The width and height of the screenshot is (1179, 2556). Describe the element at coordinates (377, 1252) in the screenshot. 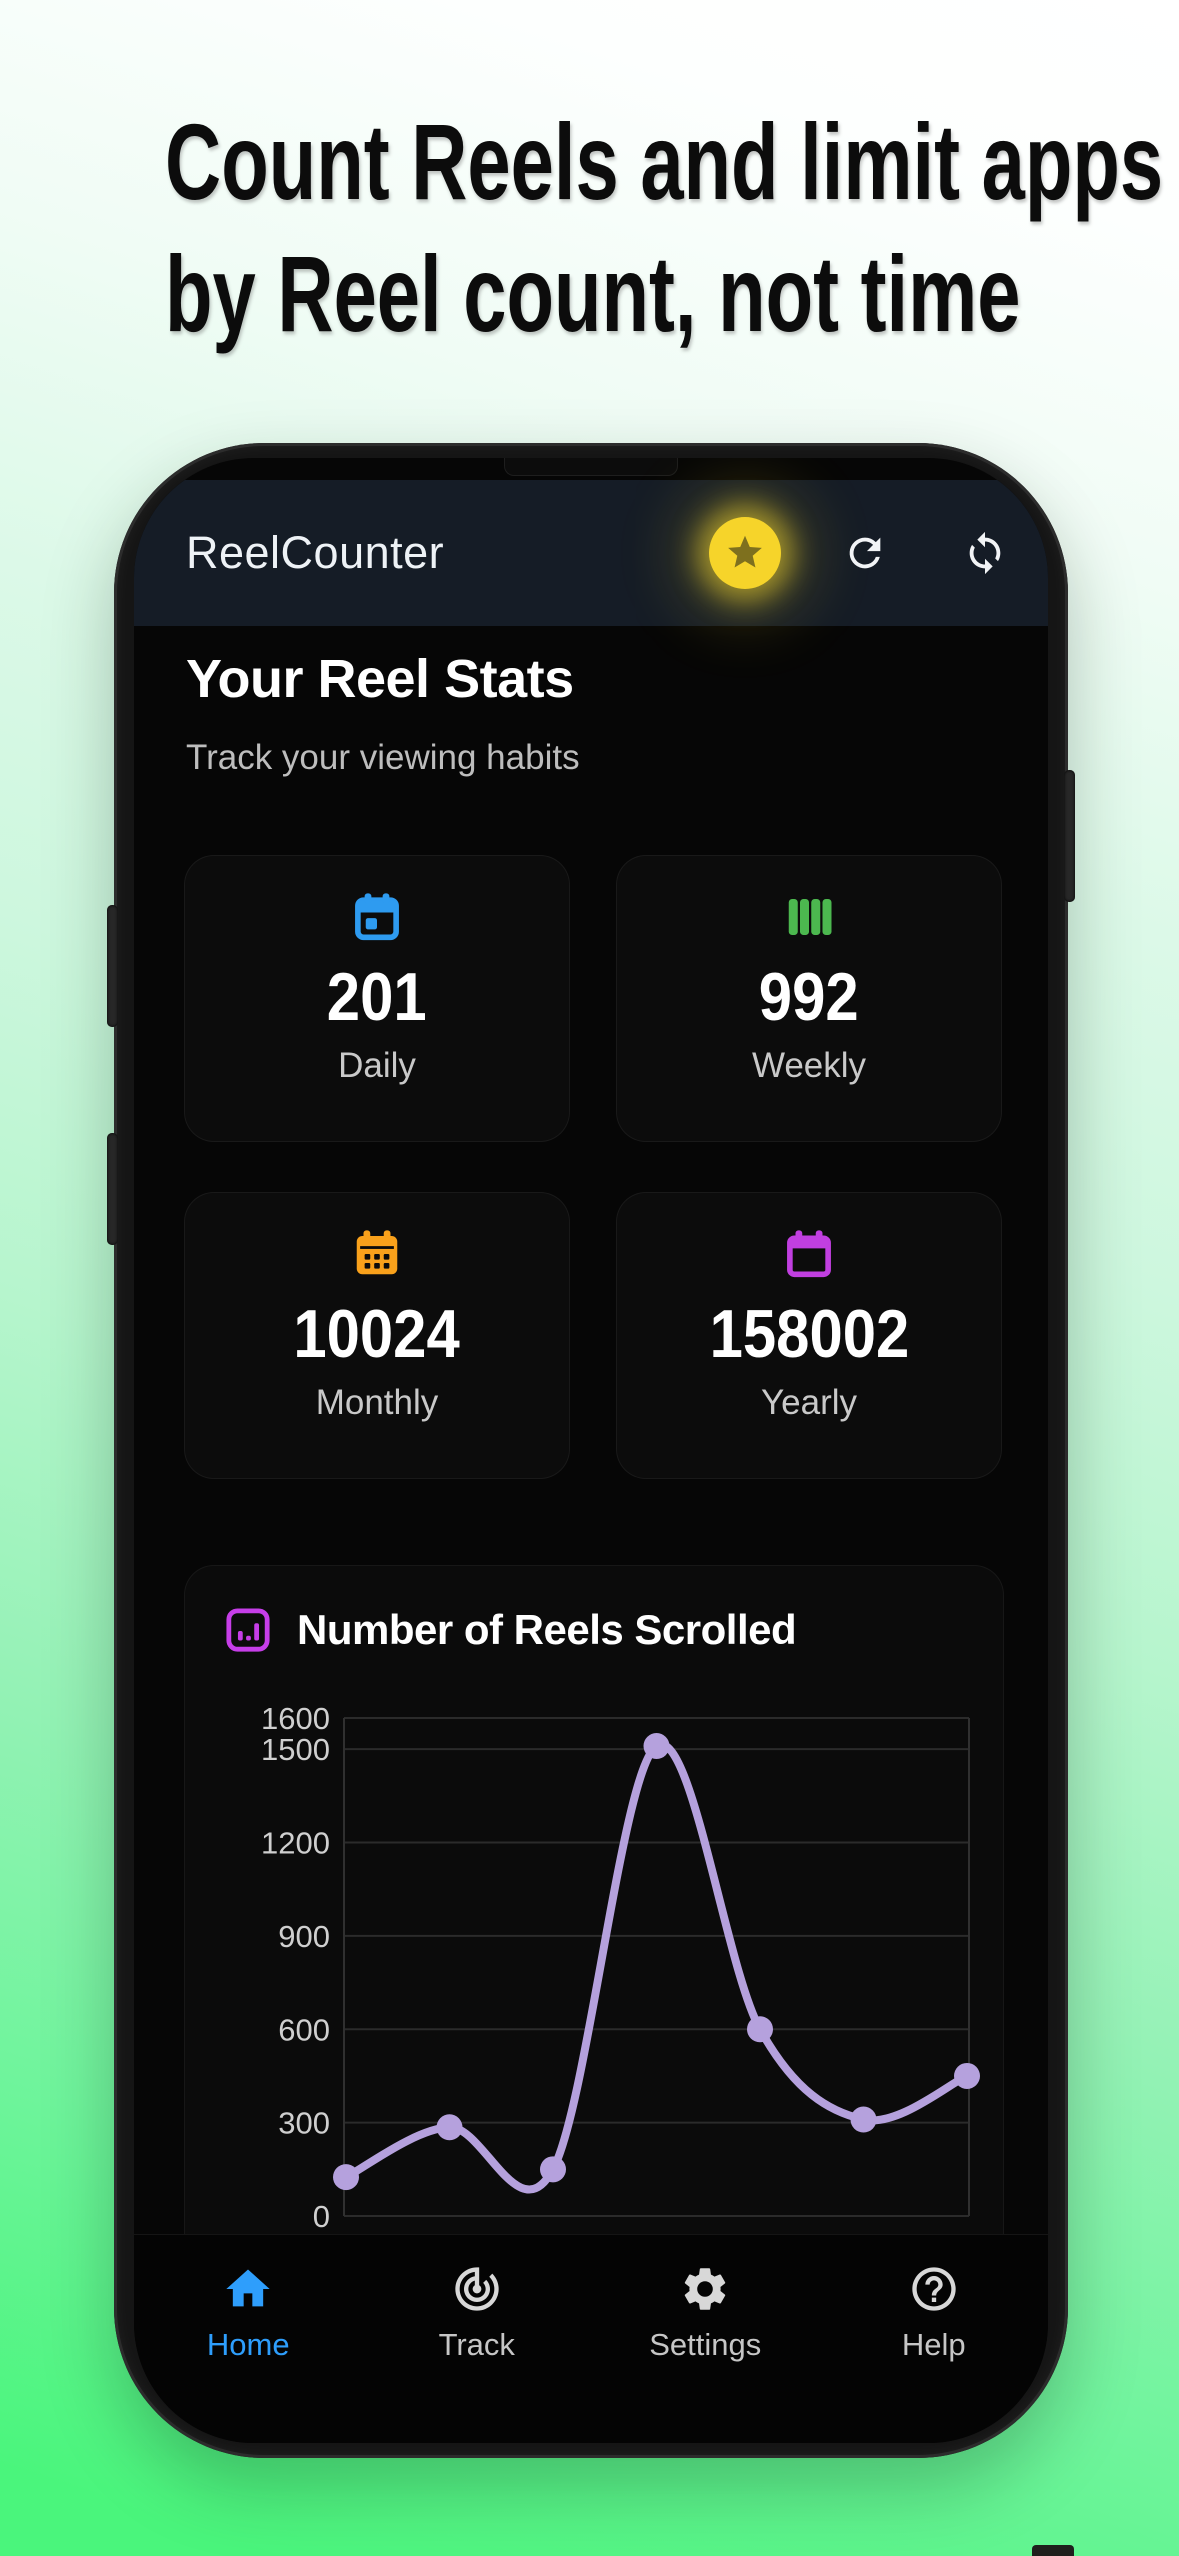

I see `calendar-month-icon` at that location.